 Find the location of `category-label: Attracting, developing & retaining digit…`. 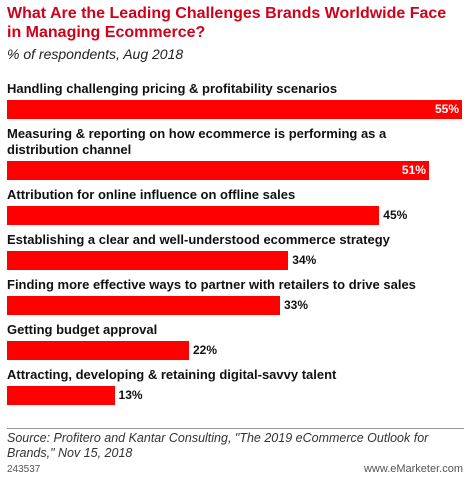

category-label: Attracting, developing & retaining digit… is located at coordinates (172, 374).